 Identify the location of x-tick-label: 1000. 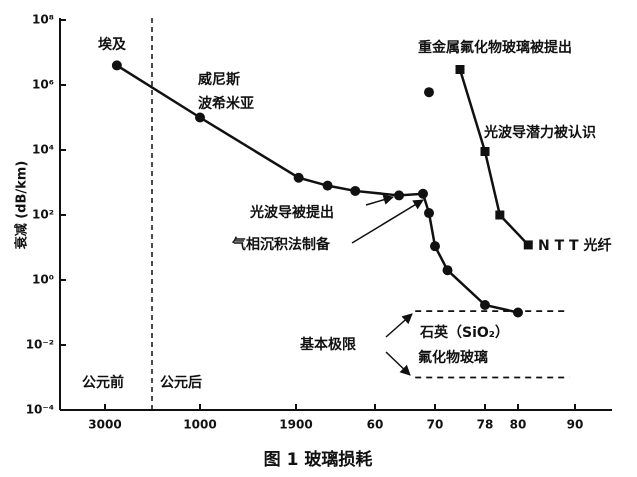
(199, 425).